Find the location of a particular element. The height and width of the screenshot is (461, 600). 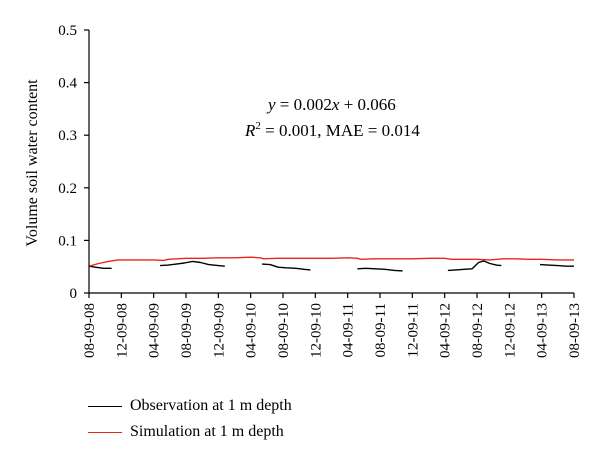

eq-y: y is located at coordinates (271, 104).